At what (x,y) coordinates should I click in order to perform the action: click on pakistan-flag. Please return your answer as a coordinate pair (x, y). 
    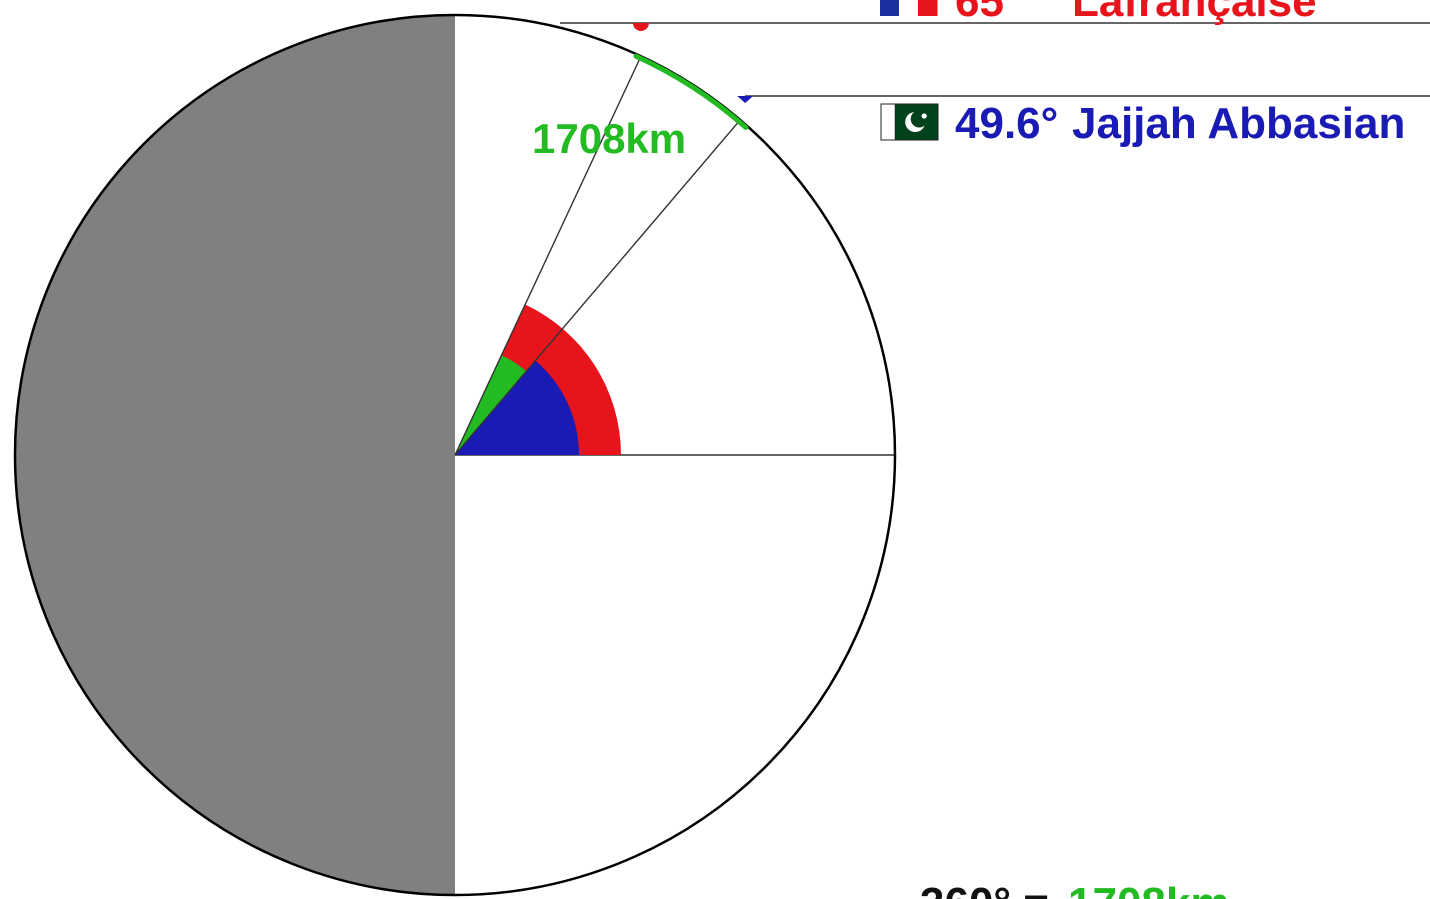
    Looking at the image, I should click on (909, 122).